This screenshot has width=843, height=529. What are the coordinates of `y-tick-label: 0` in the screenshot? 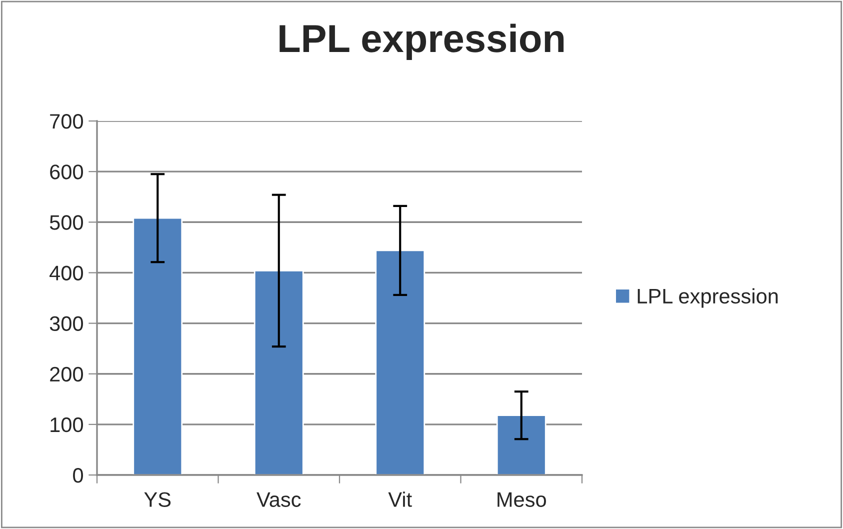 It's located at (78, 475).